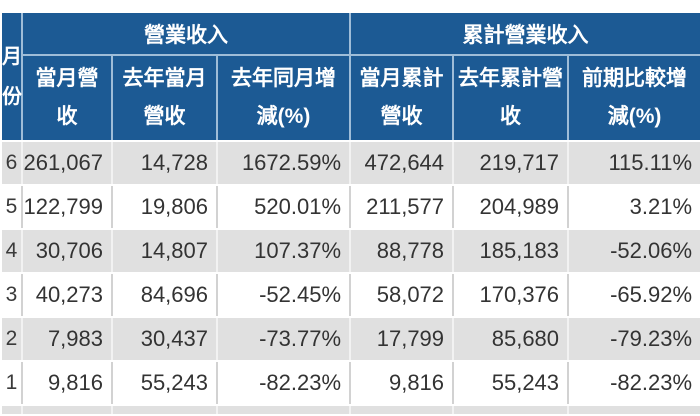  Describe the element at coordinates (165, 207) in the screenshot. I see `value-cell: 19,806` at that location.